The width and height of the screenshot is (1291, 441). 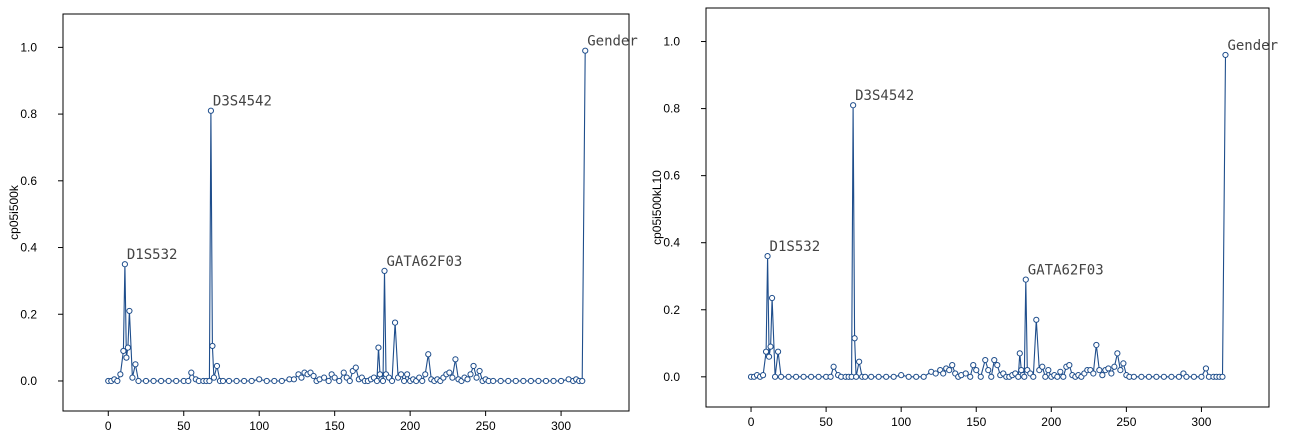 I want to click on y-tick-label: 0.2, so click(x=28, y=314).